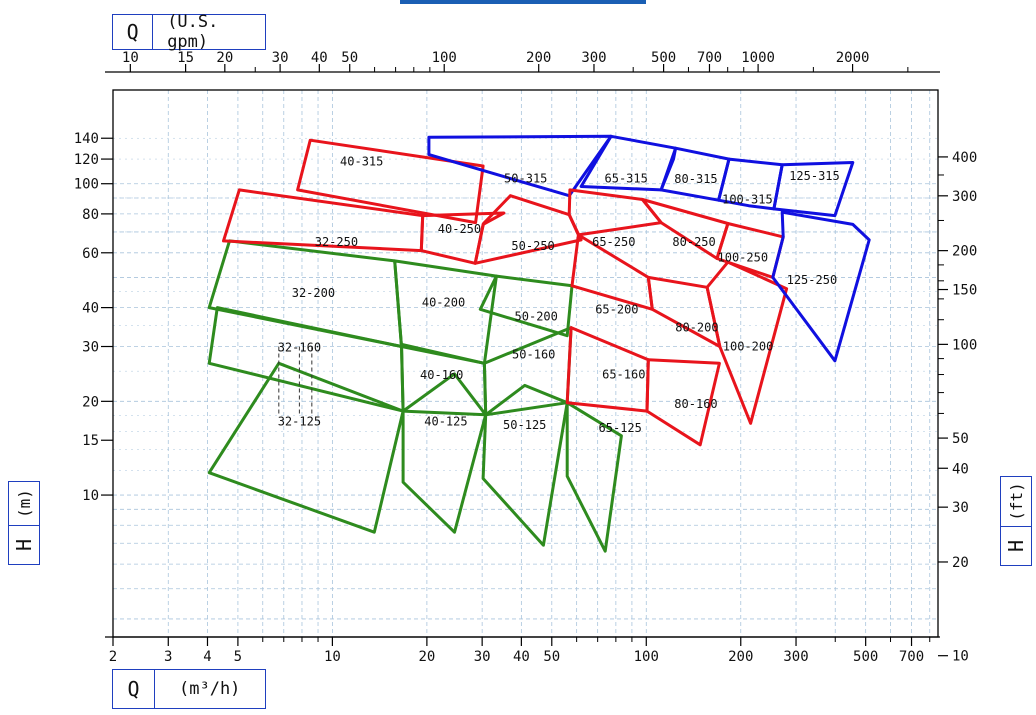  I want to click on curve-label-65-200: 65-200, so click(616, 309).